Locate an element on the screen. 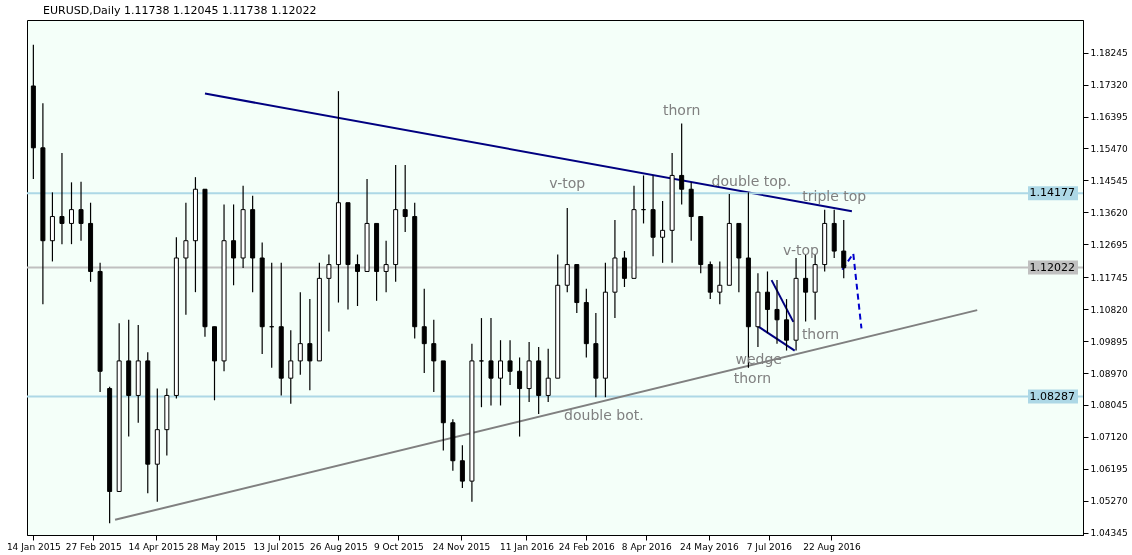 The height and width of the screenshot is (555, 1132). y-tick-label: 1.10820 is located at coordinates (1109, 309).